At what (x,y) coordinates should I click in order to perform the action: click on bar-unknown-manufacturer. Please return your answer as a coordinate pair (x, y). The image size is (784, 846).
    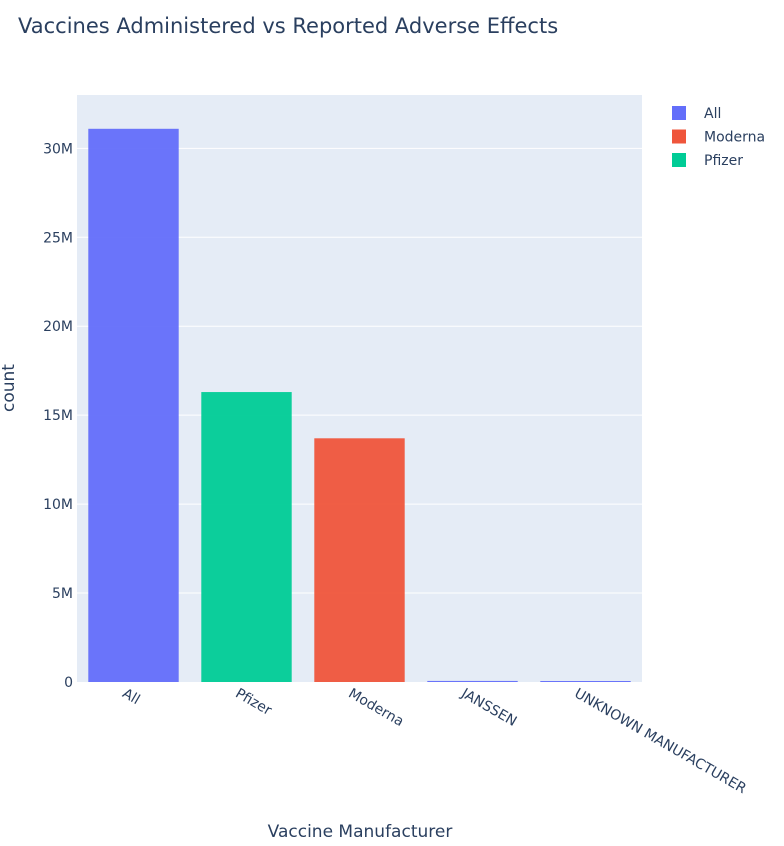
    Looking at the image, I should click on (585, 681).